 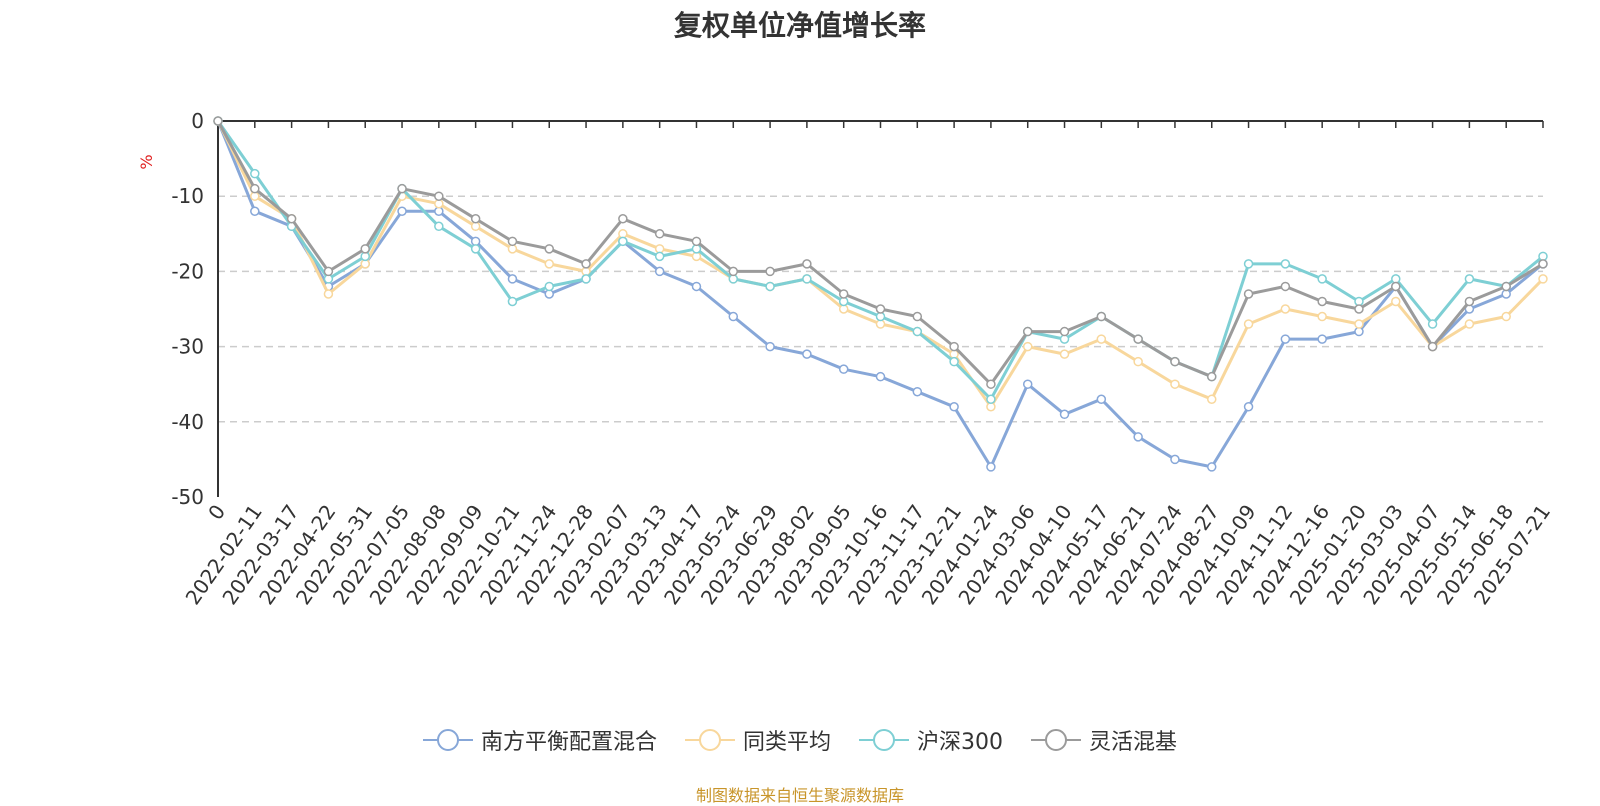 What do you see at coordinates (960, 742) in the screenshot?
I see `legend-label: 沪深300` at bounding box center [960, 742].